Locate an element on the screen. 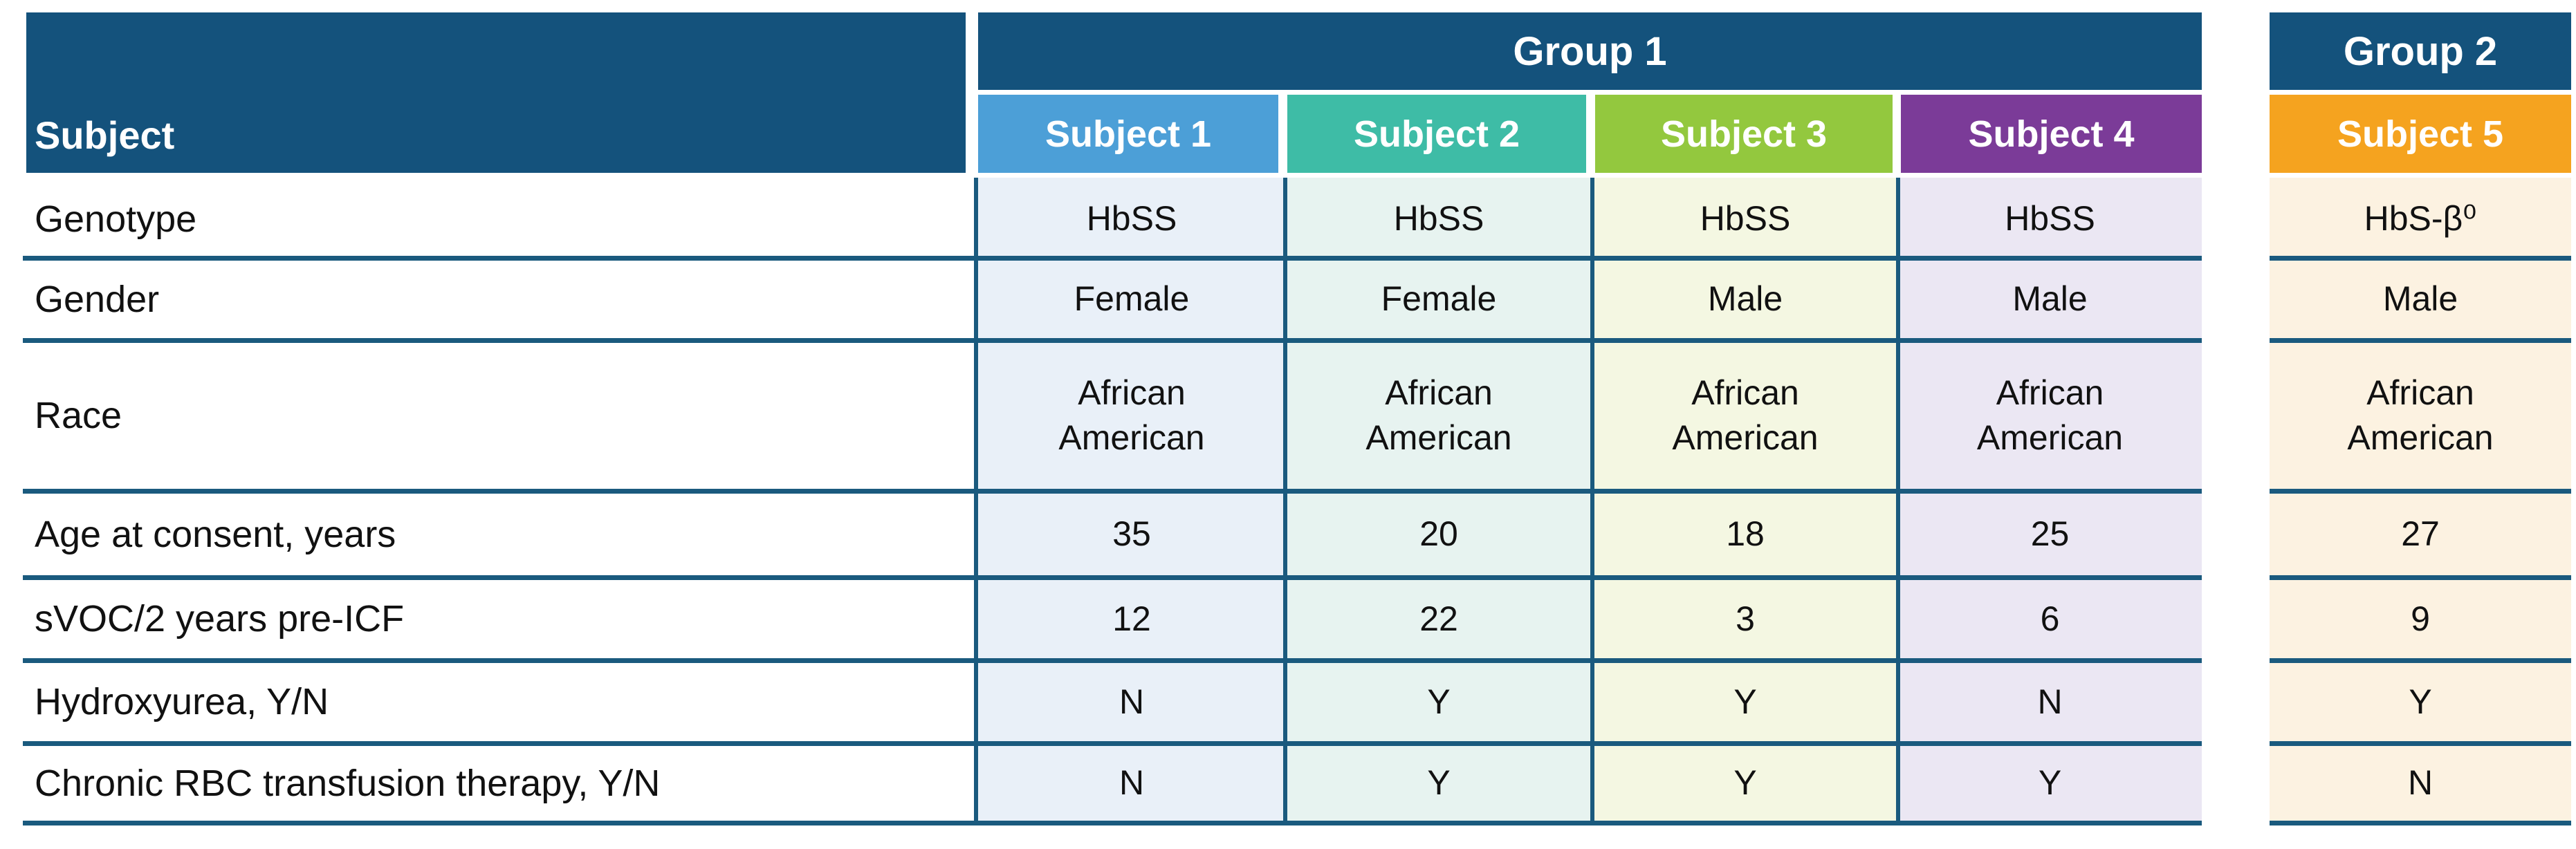  cell-hydroxyurea-subject3: Y is located at coordinates (1745, 701).